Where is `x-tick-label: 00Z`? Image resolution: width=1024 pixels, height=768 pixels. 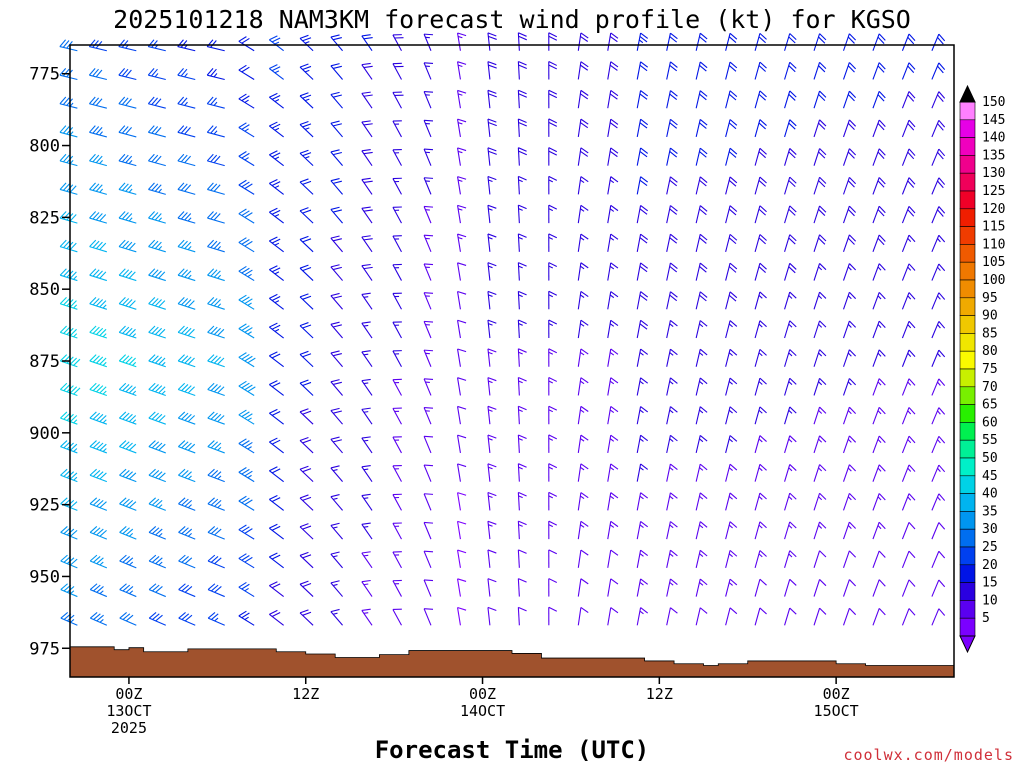
x-tick-label: 00Z is located at coordinates (482, 694).